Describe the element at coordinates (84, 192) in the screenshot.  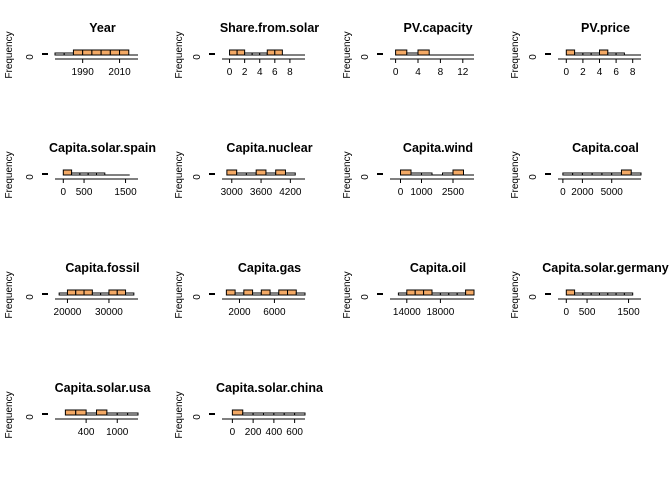
I see `x-tick-label: 500` at that location.